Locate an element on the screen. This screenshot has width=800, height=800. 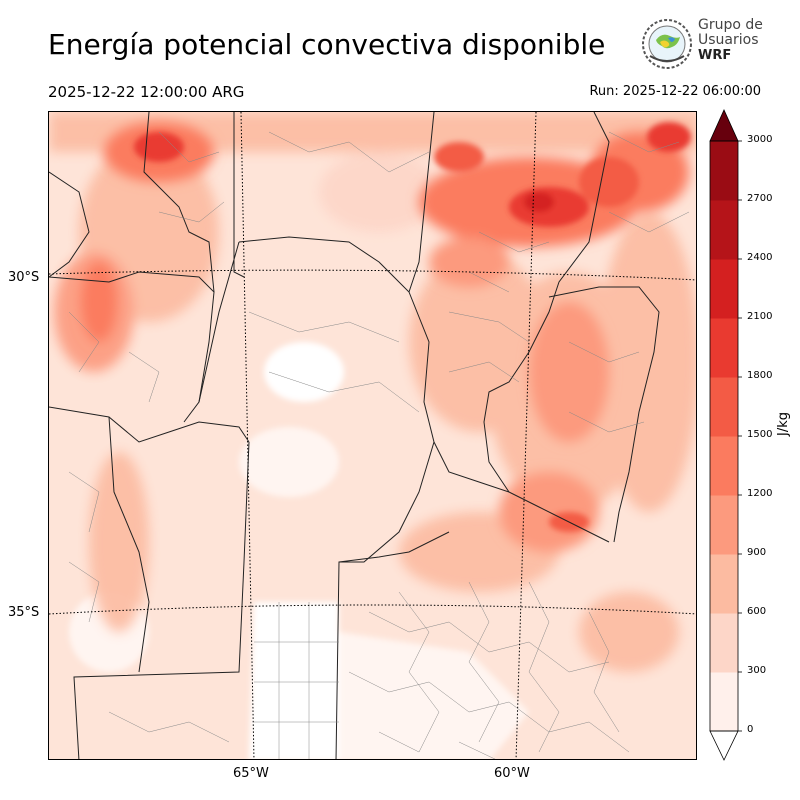
wrf-group-logo: Grupo de Usuarios WRF is located at coordinates (703, 44).